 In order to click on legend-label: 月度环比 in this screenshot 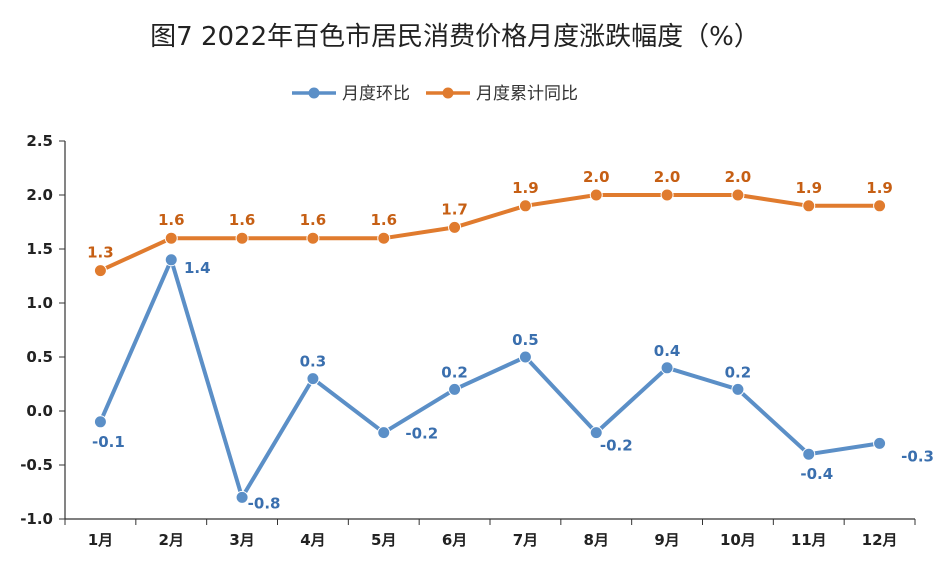, I will do `click(376, 94)`.